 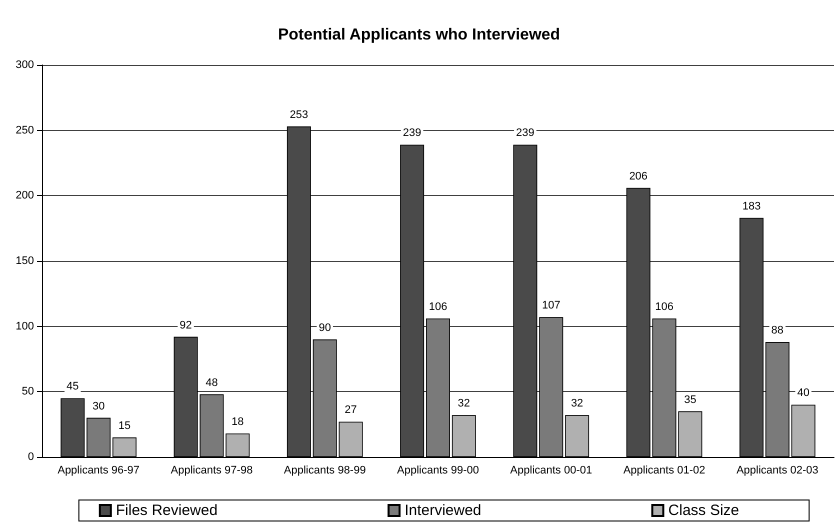 I want to click on data-label: 40, so click(x=803, y=393).